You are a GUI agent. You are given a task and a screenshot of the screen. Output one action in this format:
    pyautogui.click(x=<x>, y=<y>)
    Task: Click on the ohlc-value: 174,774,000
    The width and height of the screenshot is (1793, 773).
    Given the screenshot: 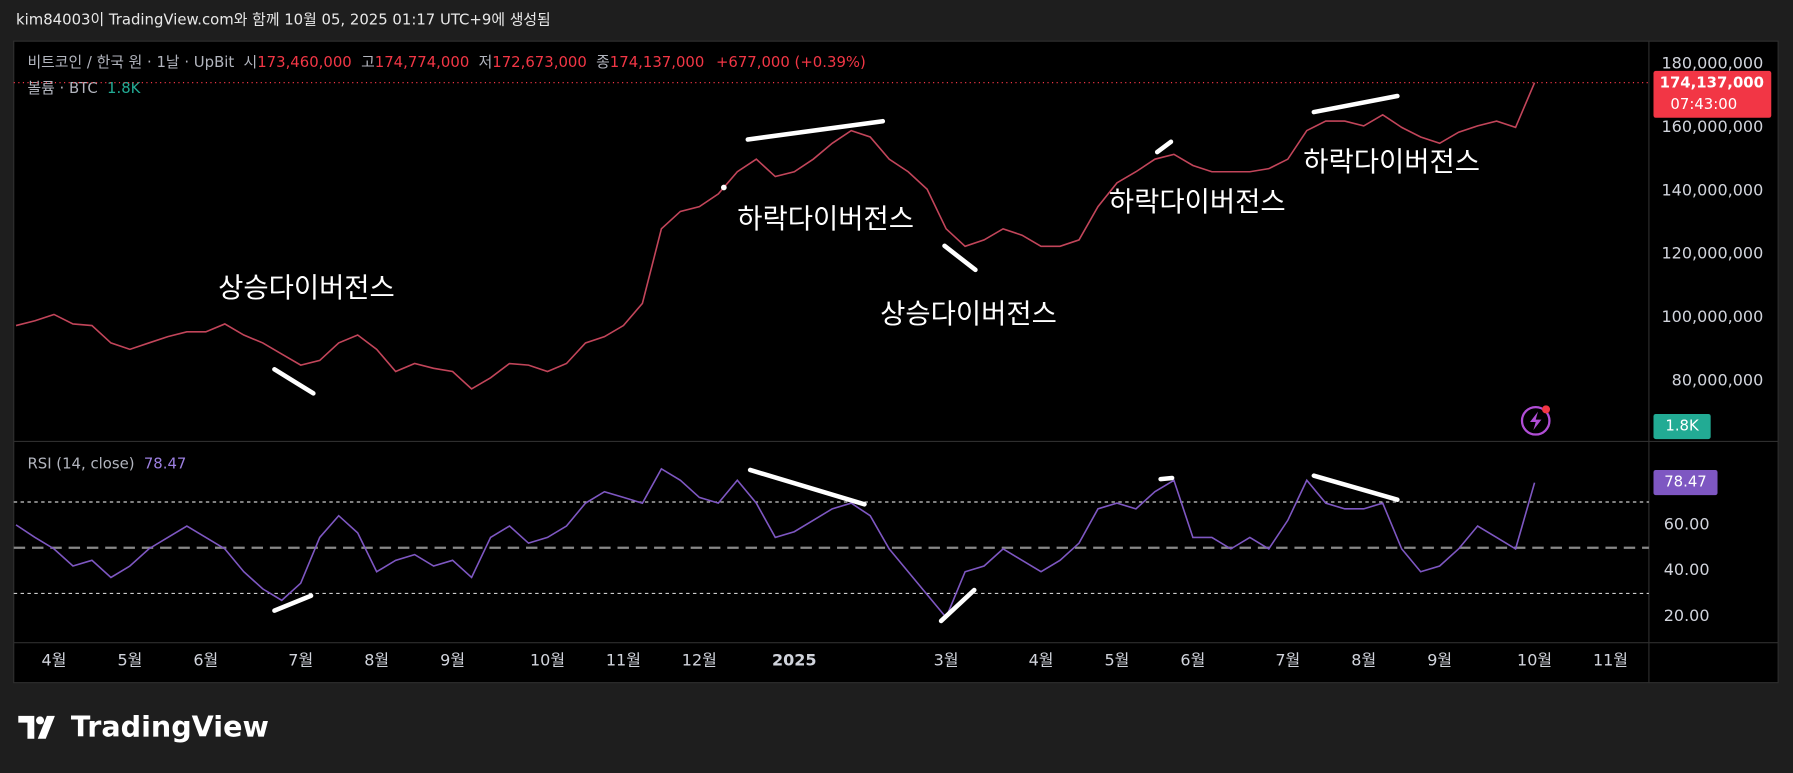 What is the action you would take?
    pyautogui.click(x=422, y=62)
    